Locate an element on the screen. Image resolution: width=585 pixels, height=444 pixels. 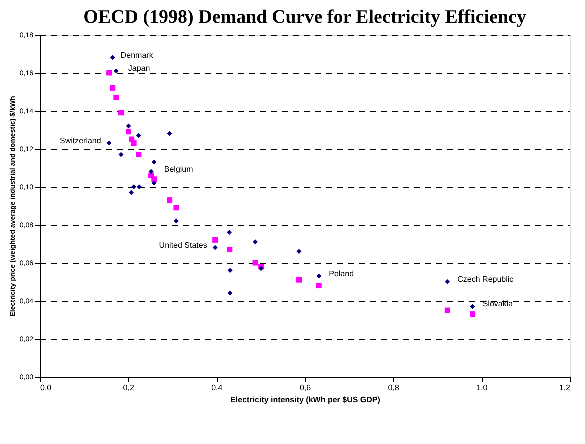
x-tick-label: 0,8 is located at coordinates (394, 388).